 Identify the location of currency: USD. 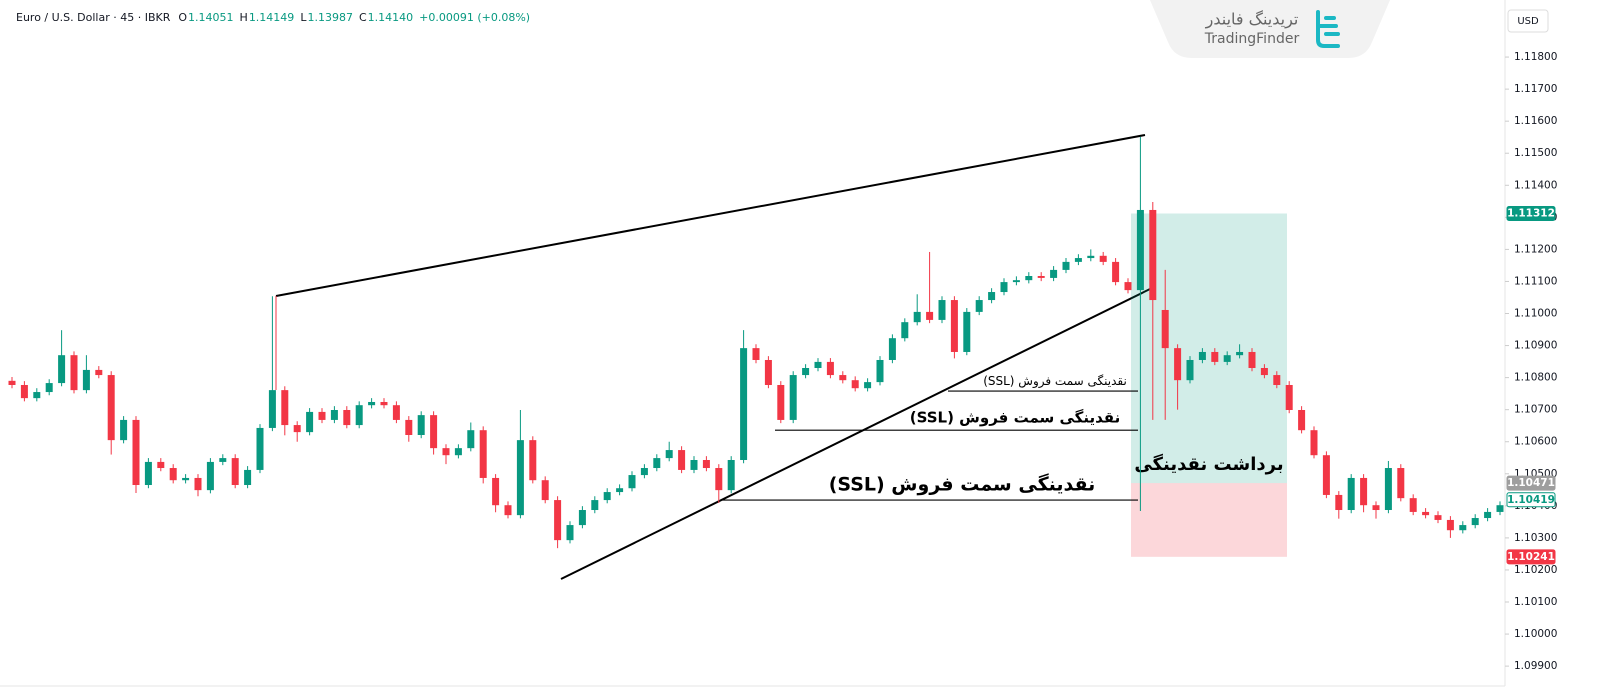
(1528, 21).